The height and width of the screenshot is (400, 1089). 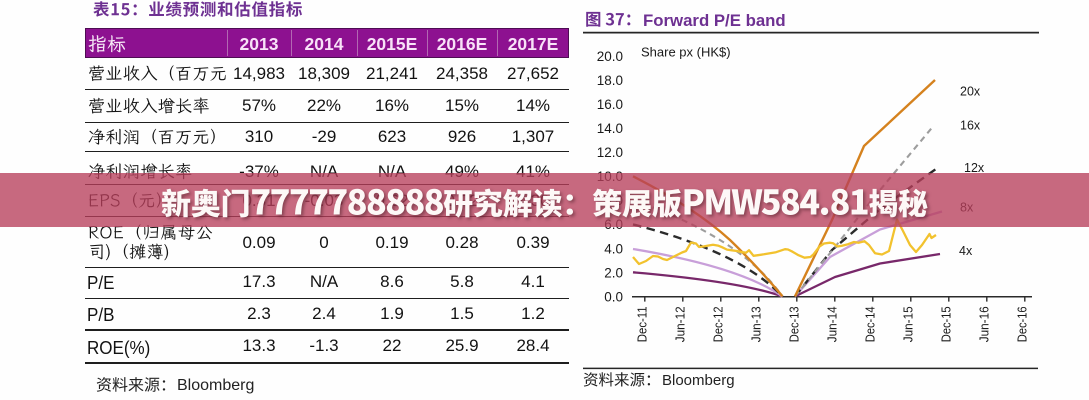 What do you see at coordinates (613, 248) in the screenshot?
I see `svg-text: 4.0` at bounding box center [613, 248].